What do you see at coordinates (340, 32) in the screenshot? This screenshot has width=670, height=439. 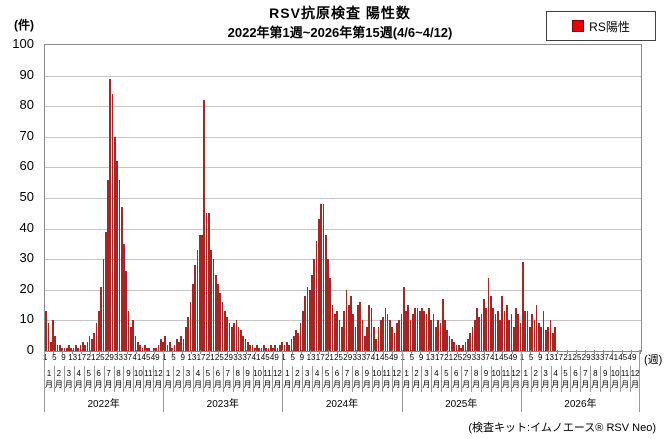 I see `chart-subtitle: 2022年第1週~2026年第15週(4/6~4/12)` at bounding box center [340, 32].